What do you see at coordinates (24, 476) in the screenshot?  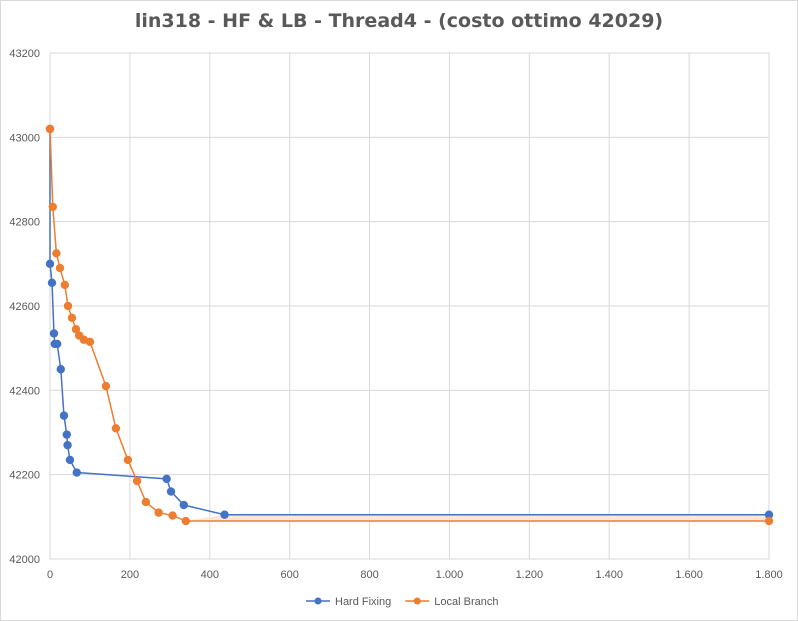 I see `y-tick-label: 42200` at bounding box center [24, 476].